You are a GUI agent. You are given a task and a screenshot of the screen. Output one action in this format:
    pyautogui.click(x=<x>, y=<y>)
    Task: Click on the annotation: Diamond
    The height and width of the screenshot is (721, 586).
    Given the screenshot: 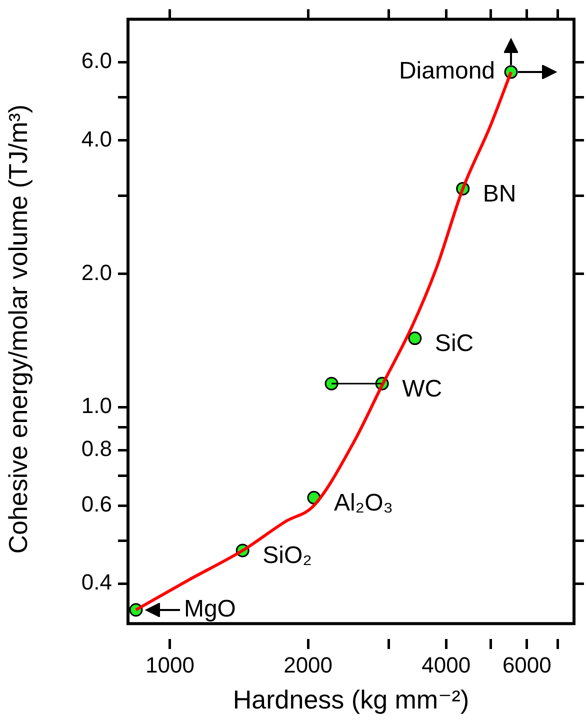 What is the action you would take?
    pyautogui.click(x=447, y=71)
    